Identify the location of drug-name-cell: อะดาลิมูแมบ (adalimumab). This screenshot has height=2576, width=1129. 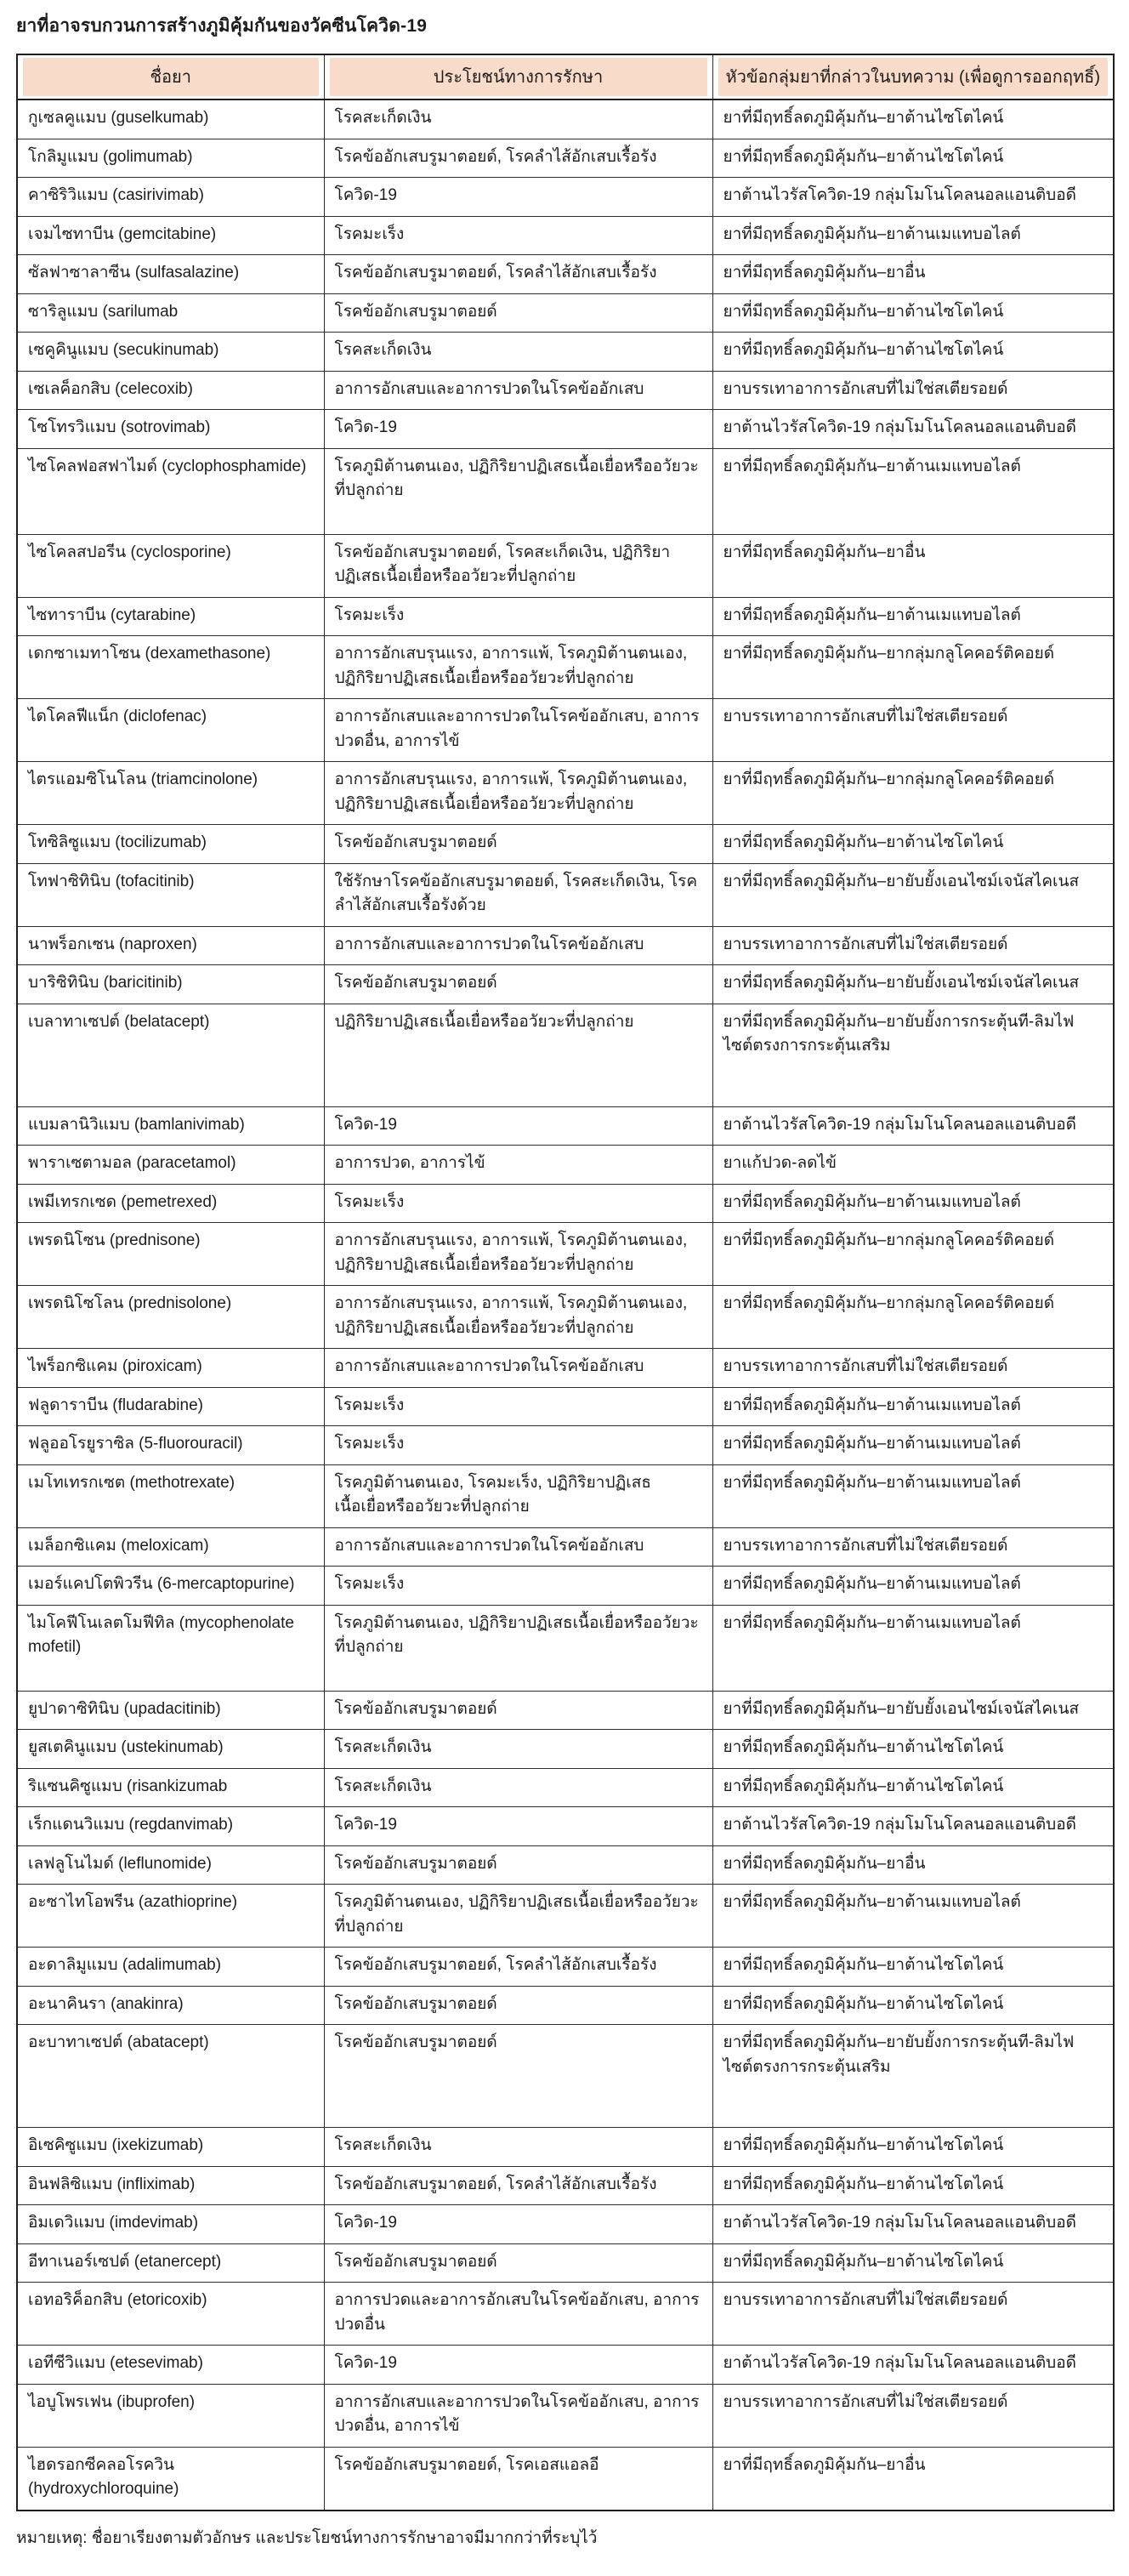
(170, 1967).